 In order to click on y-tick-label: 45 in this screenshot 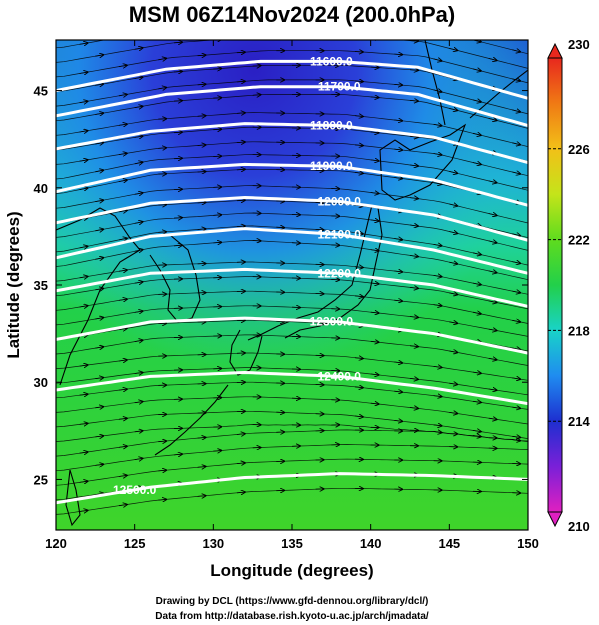, I will do `click(41, 91)`.